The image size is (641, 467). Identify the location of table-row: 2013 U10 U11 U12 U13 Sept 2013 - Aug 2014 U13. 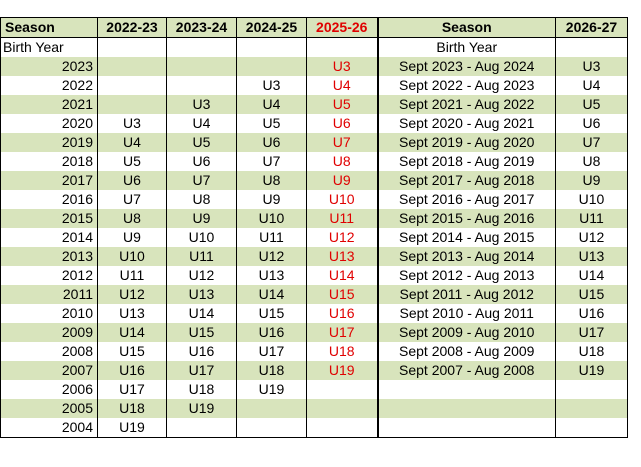
(314, 256).